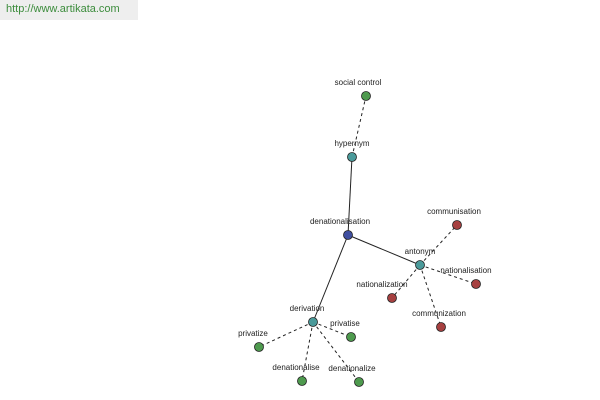 The width and height of the screenshot is (600, 400). I want to click on node-label: hypernym, so click(351, 143).